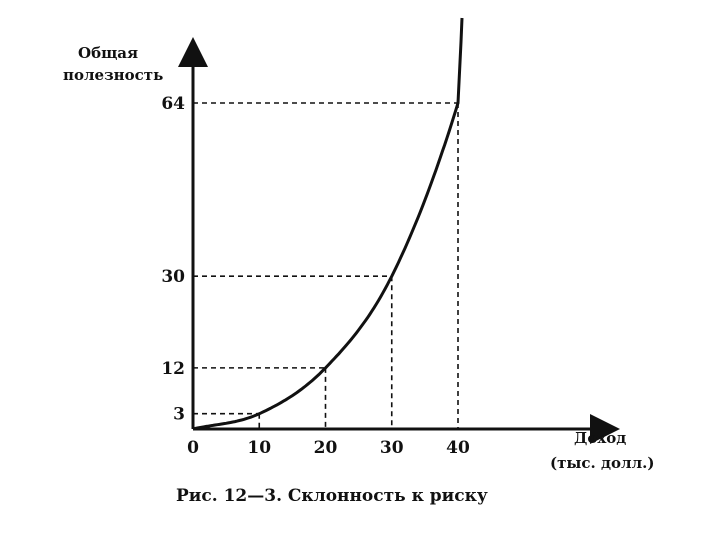  Describe the element at coordinates (173, 104) in the screenshot. I see `y-tick-label-3: 64` at that location.